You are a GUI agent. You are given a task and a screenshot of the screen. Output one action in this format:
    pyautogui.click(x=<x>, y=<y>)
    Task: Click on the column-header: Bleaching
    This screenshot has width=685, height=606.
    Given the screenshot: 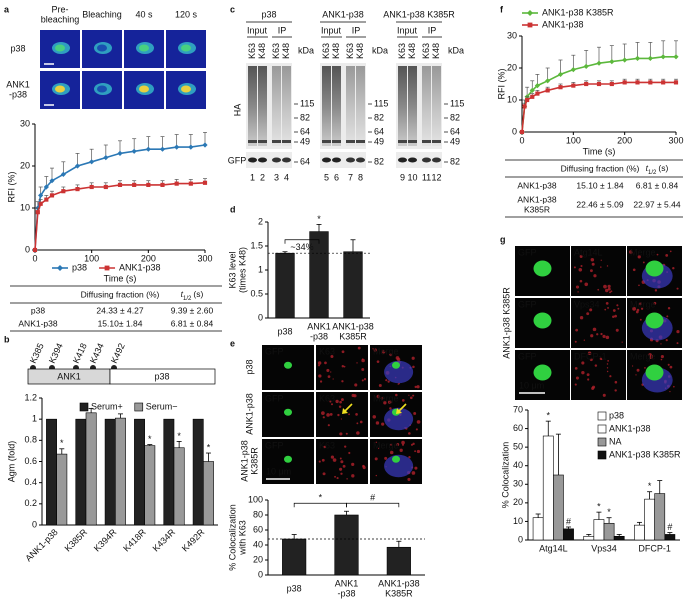 What is the action you would take?
    pyautogui.click(x=102, y=14)
    